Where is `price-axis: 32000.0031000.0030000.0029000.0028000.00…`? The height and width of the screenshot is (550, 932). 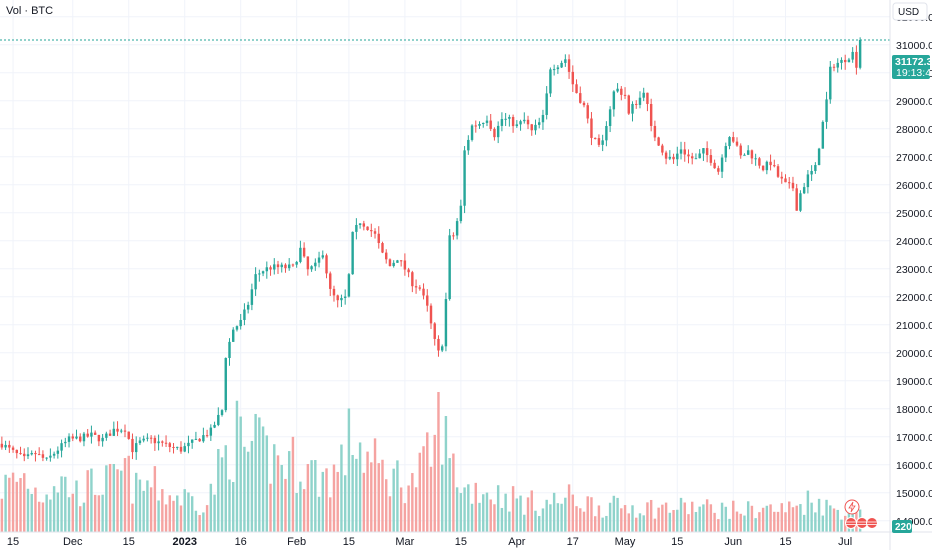
price-axis: 32000.0031000.0030000.0029000.0028000.00… is located at coordinates (914, 270).